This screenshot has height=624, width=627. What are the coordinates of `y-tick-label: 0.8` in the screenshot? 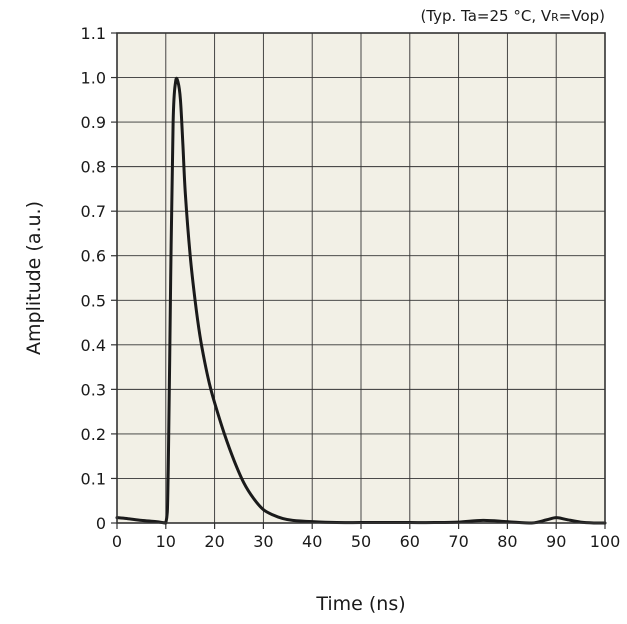 It's located at (93, 167).